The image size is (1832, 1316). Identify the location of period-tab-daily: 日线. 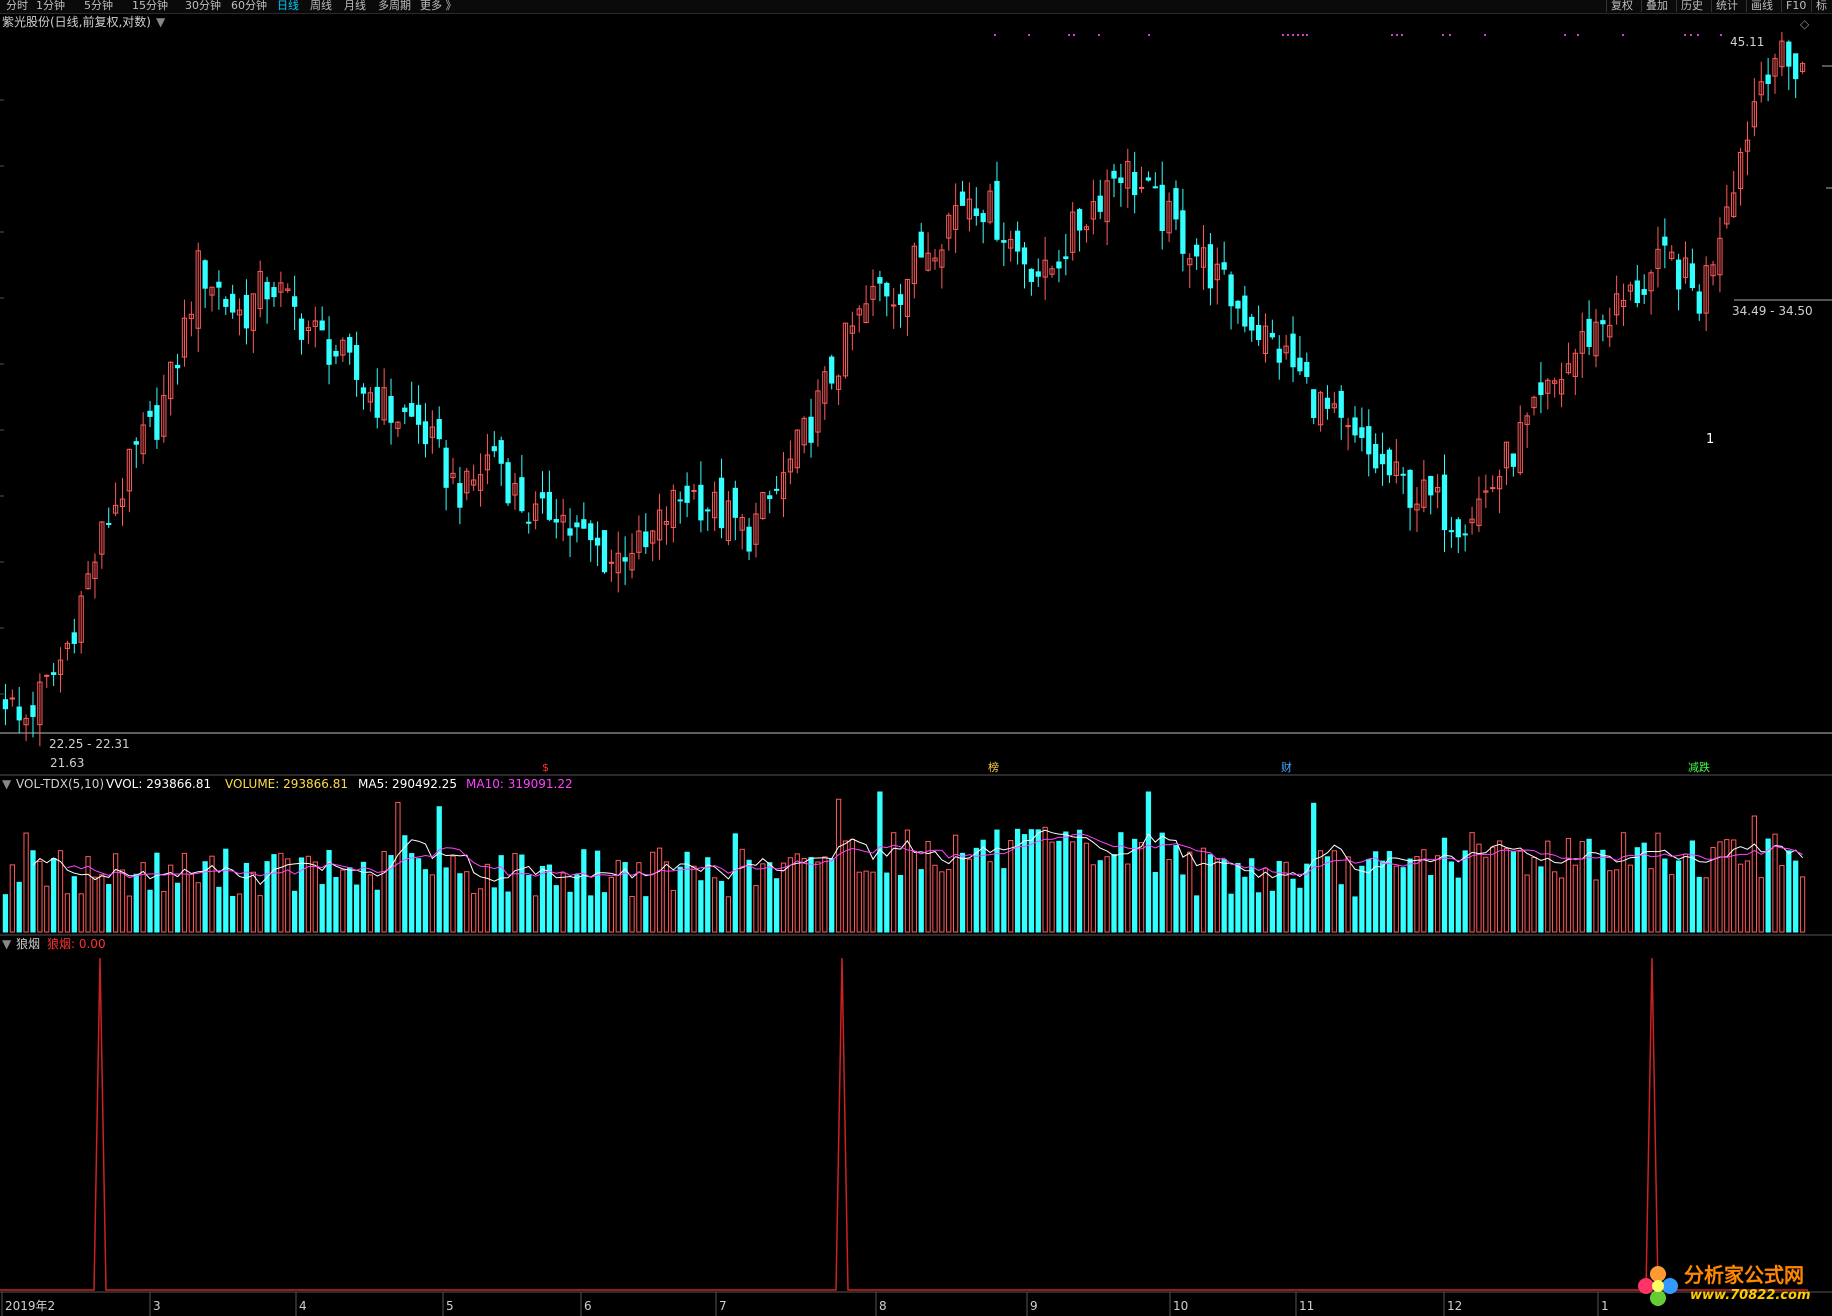
(288, 6).